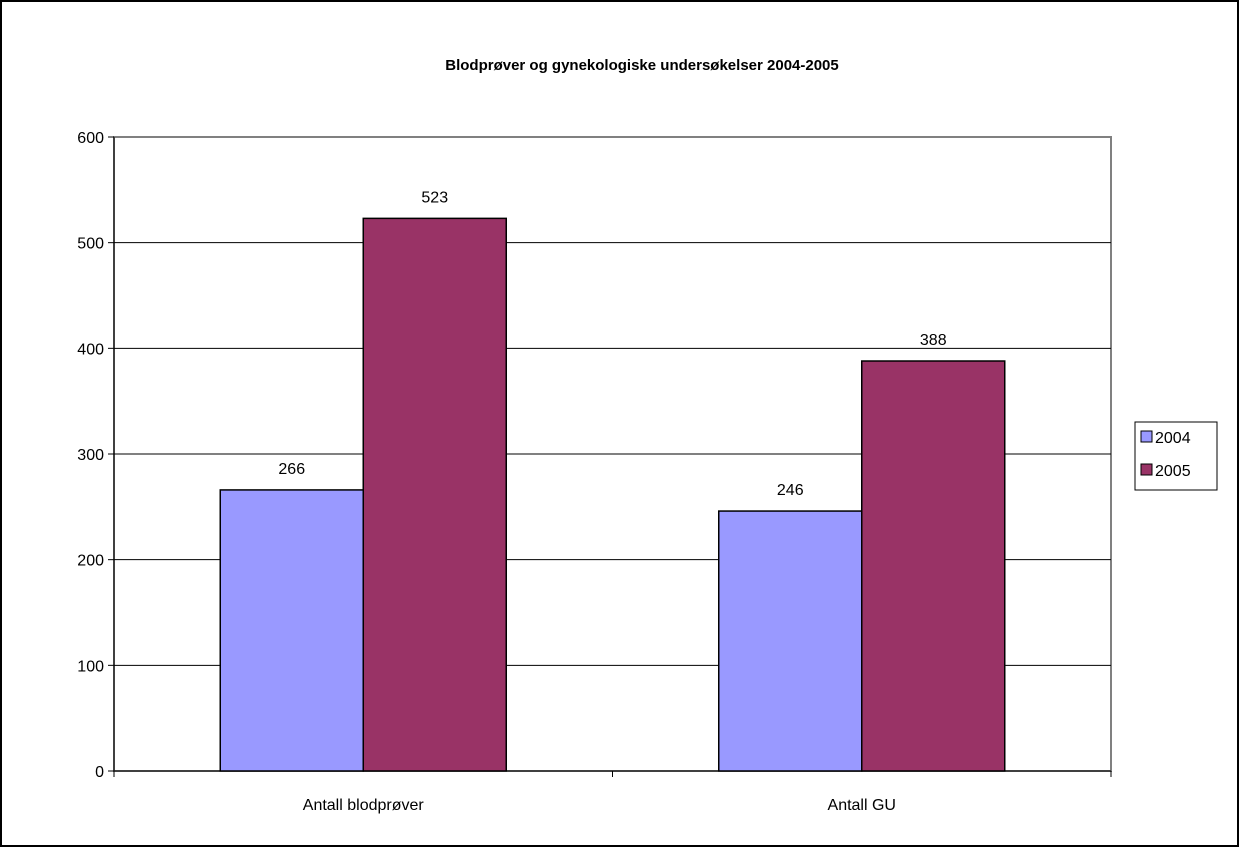  What do you see at coordinates (1176, 456) in the screenshot?
I see `legend: 2004 2005` at bounding box center [1176, 456].